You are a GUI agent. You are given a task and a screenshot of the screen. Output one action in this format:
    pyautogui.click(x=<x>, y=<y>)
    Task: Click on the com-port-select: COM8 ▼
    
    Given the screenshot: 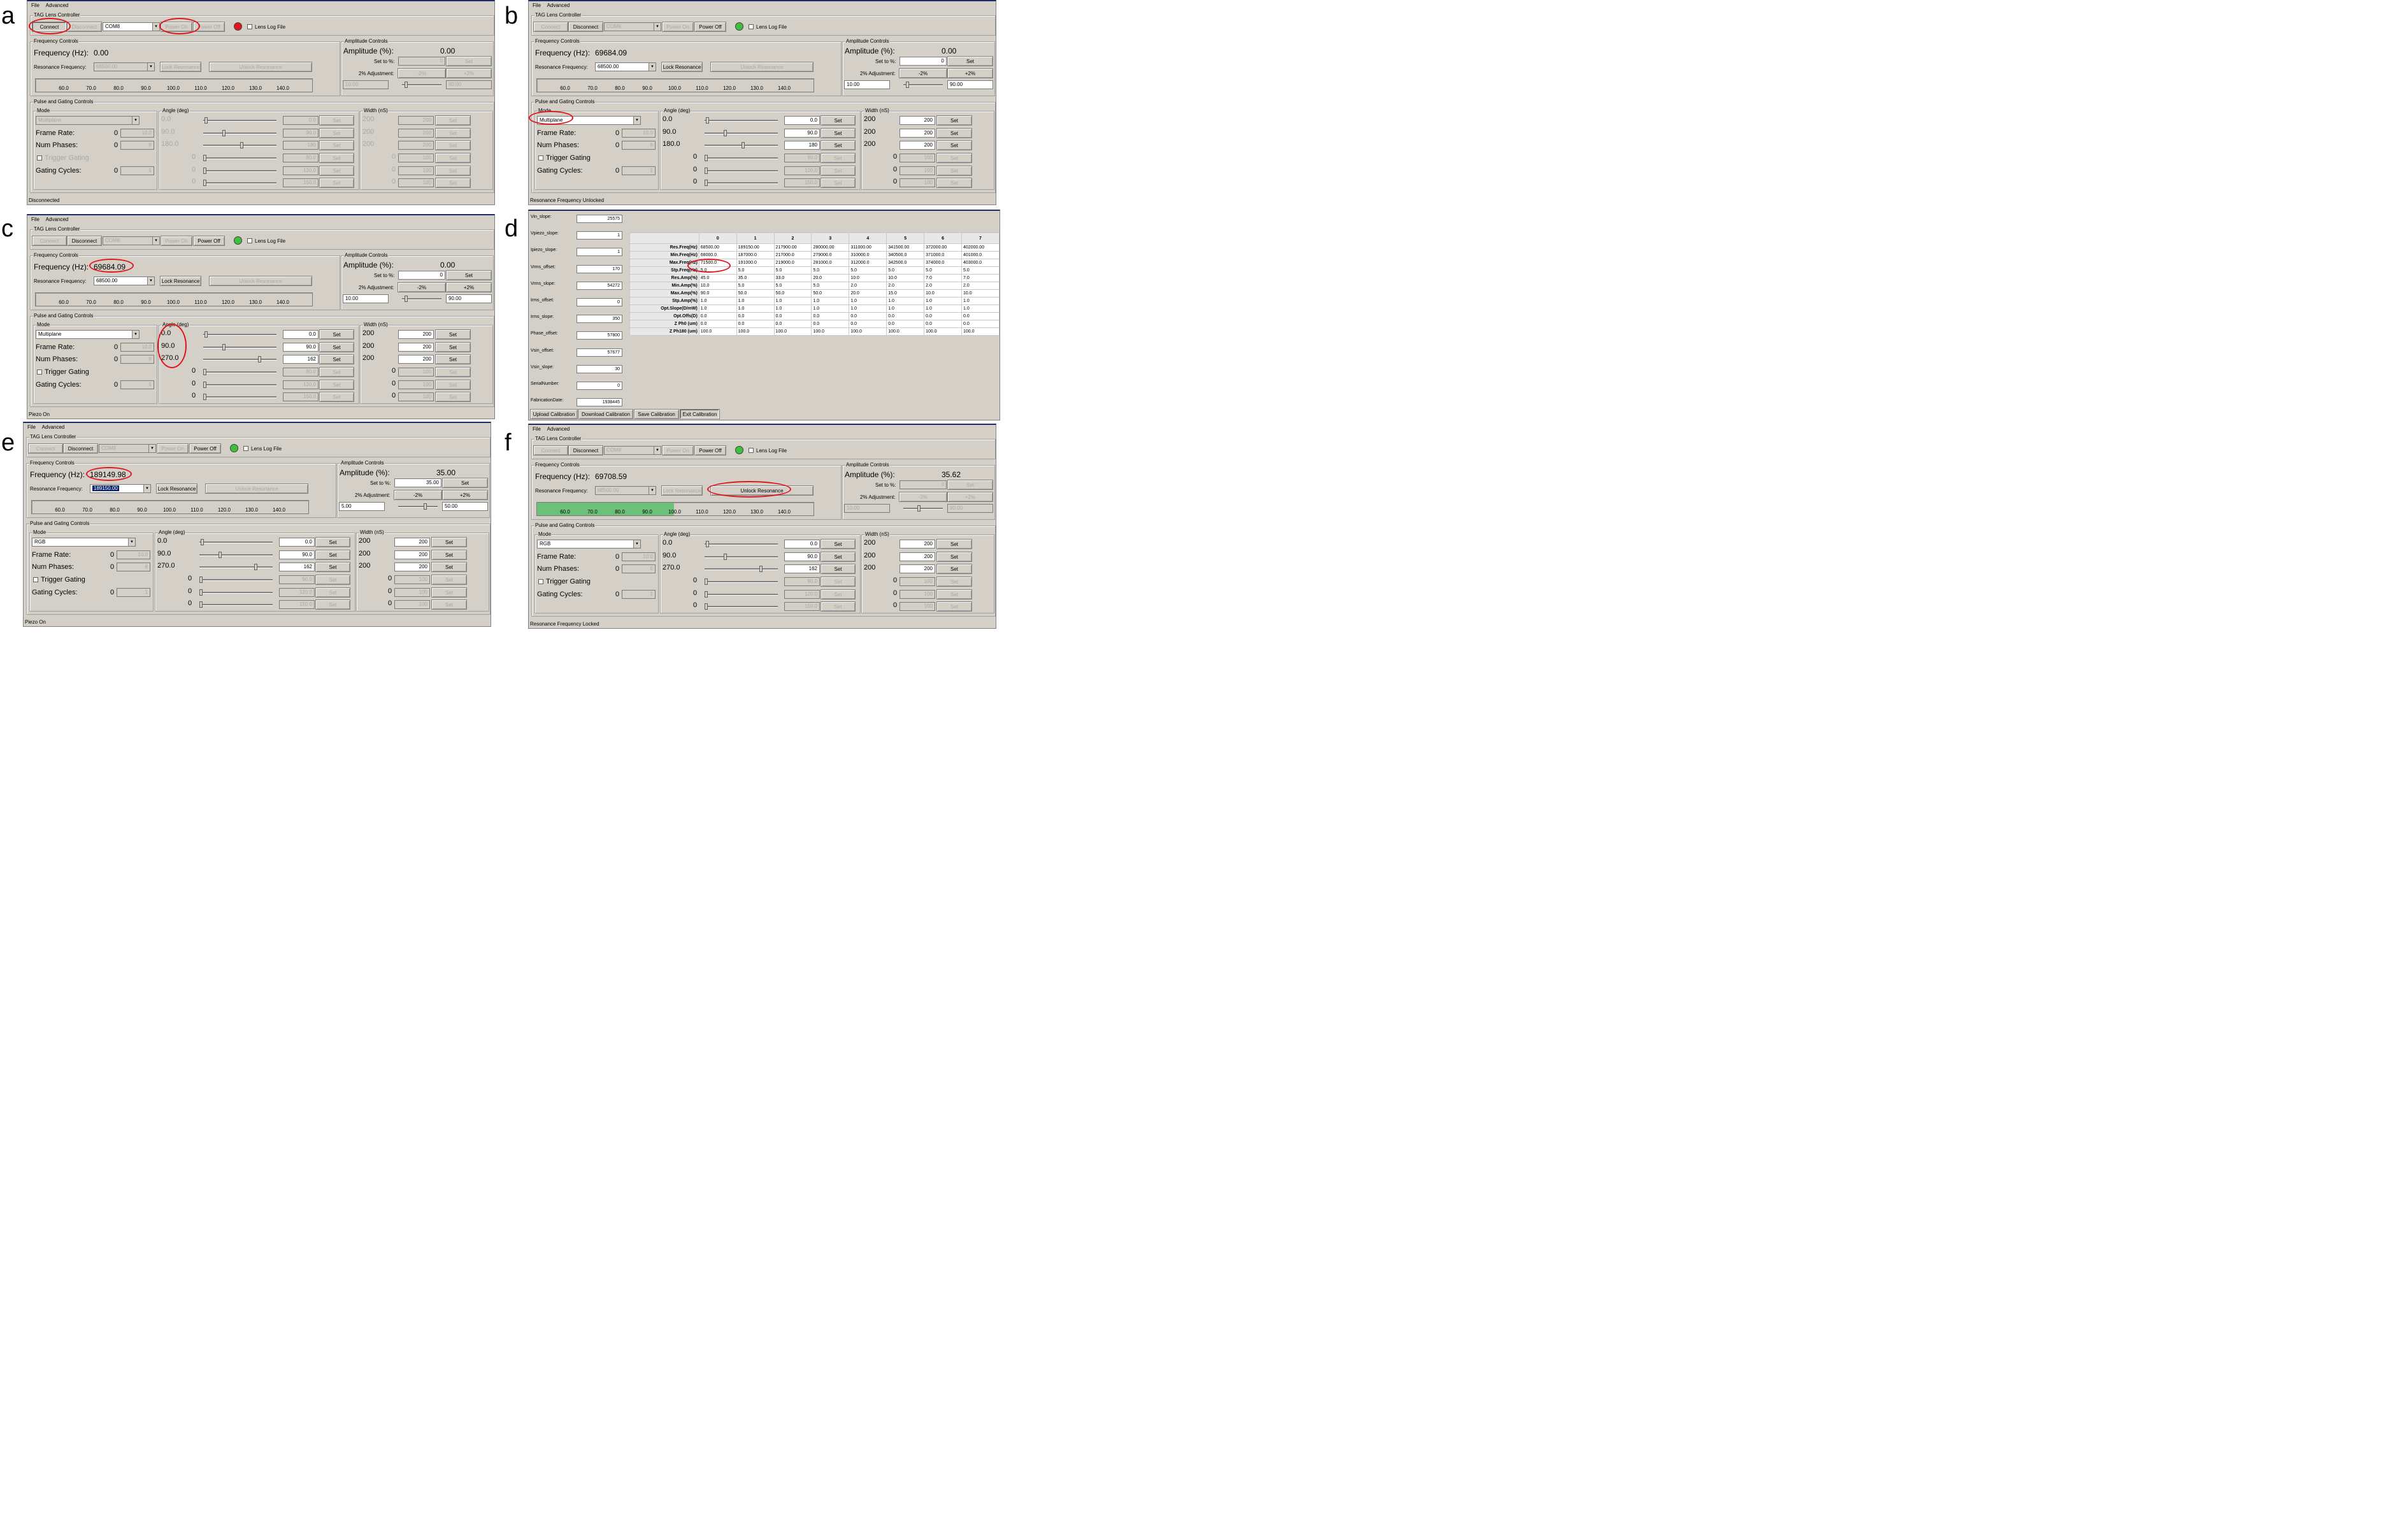 What is the action you would take?
    pyautogui.click(x=632, y=26)
    